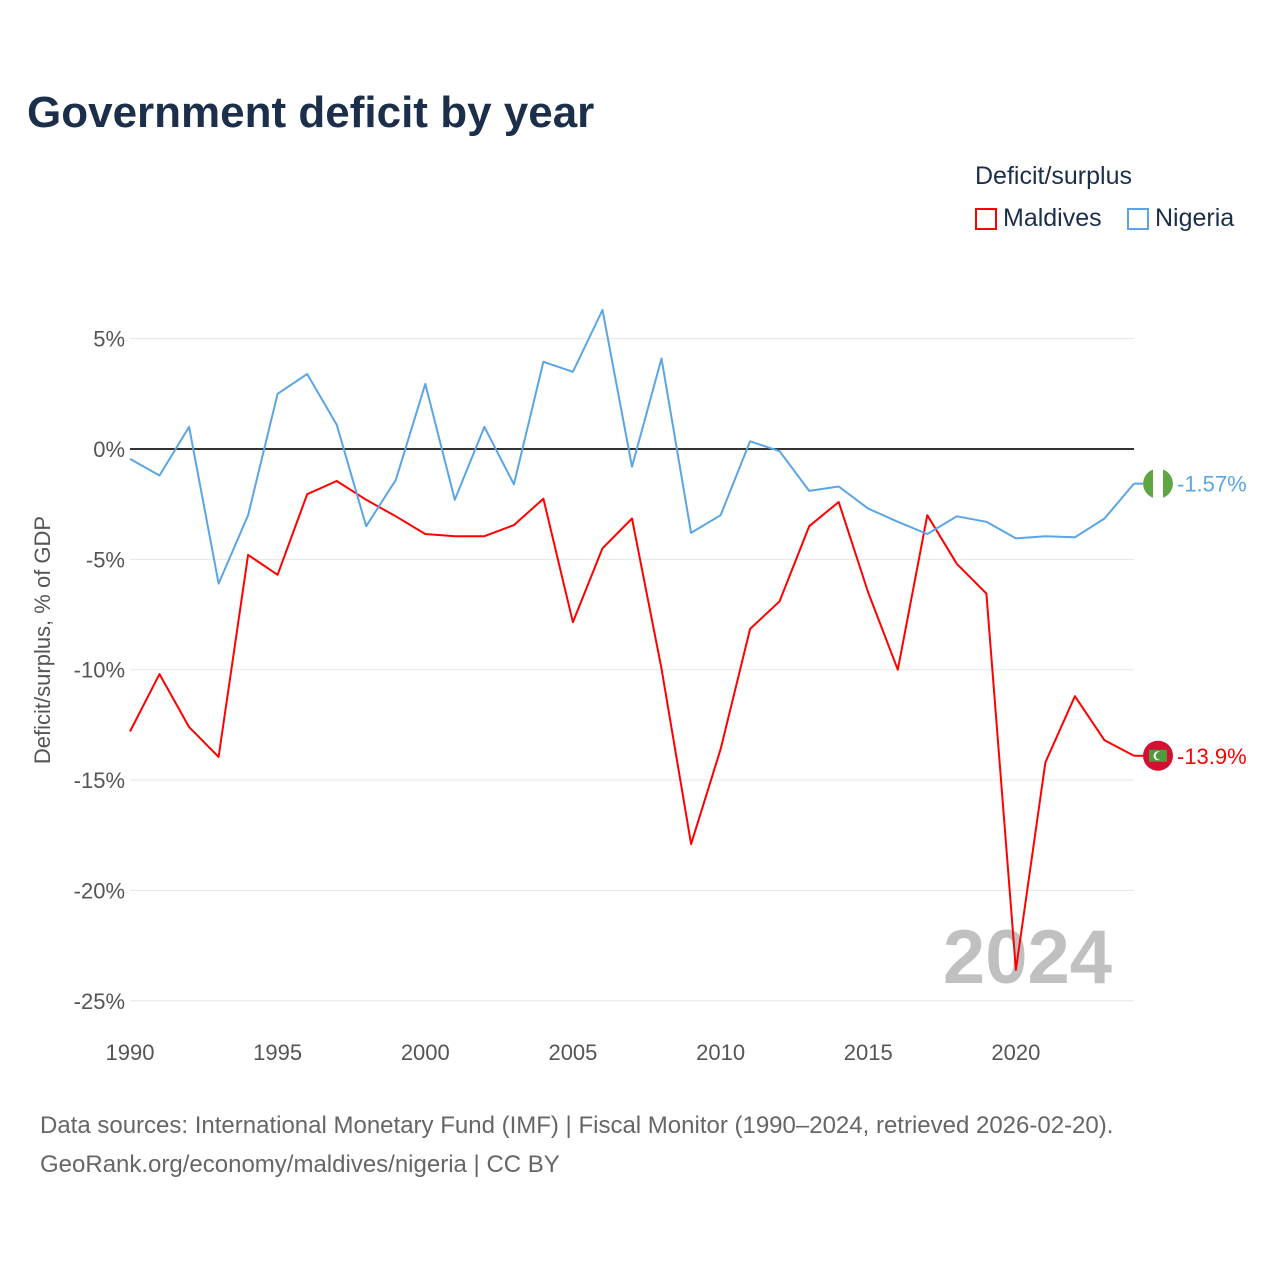 This screenshot has height=1280, width=1280. I want to click on legend-item-maldives: Maldives, so click(1038, 218).